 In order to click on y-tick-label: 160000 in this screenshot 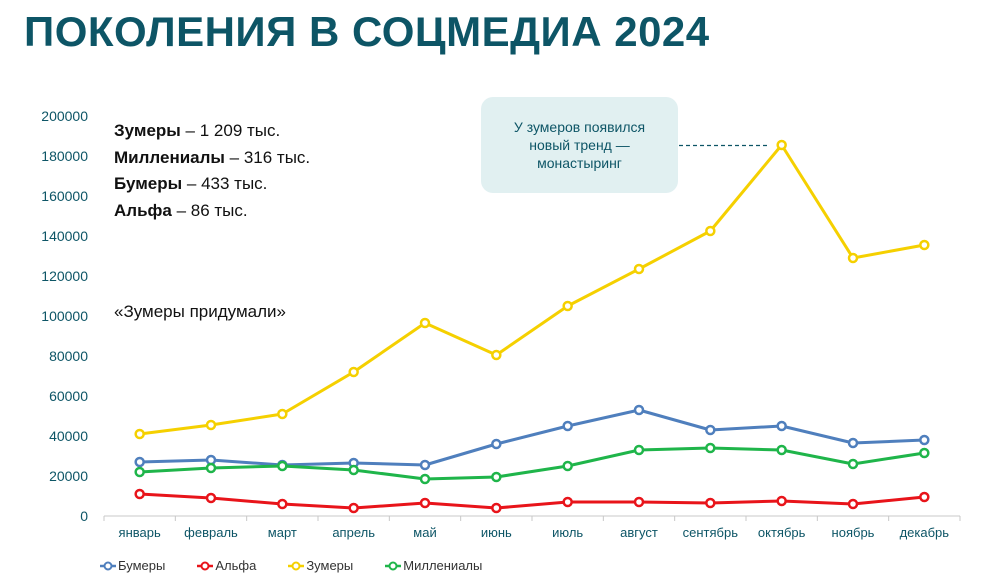, I will do `click(64, 196)`.